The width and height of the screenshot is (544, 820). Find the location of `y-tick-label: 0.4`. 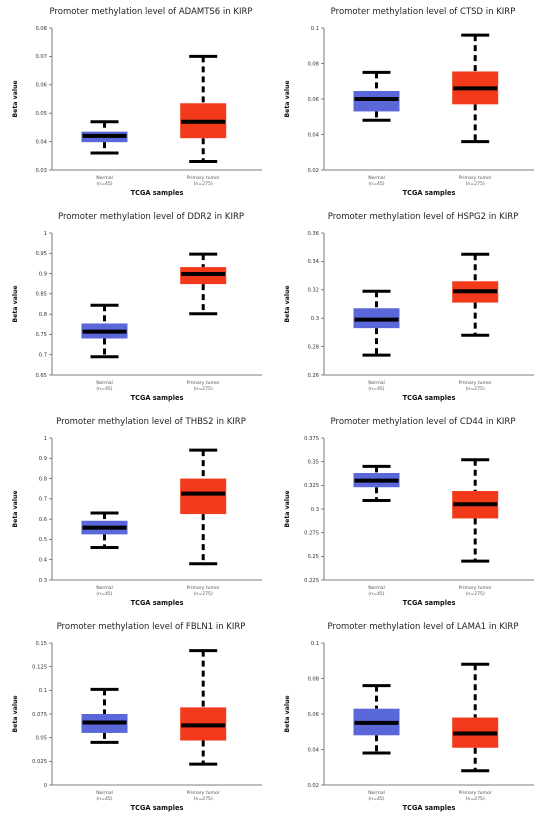

y-tick-label: 0.4 is located at coordinates (43, 561).